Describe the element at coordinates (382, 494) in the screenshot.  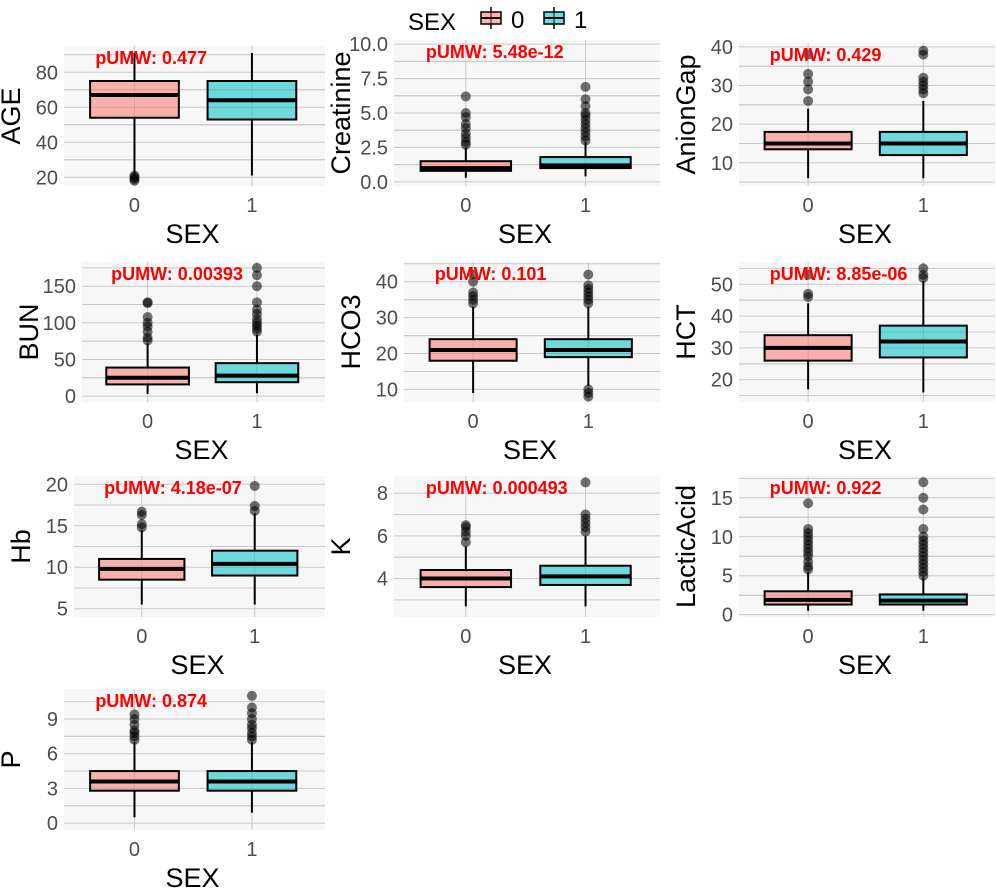
I see `y-tick-label: 8` at that location.